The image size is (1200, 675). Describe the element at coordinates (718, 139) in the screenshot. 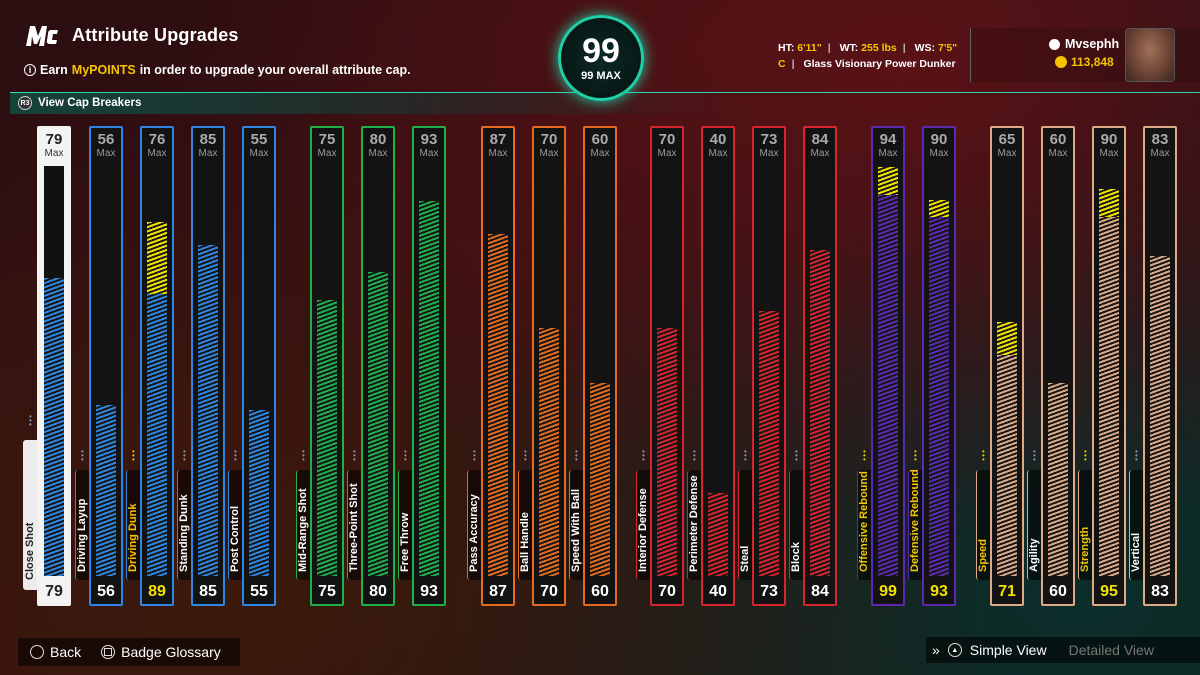

I see `attribute-cap: 40` at that location.